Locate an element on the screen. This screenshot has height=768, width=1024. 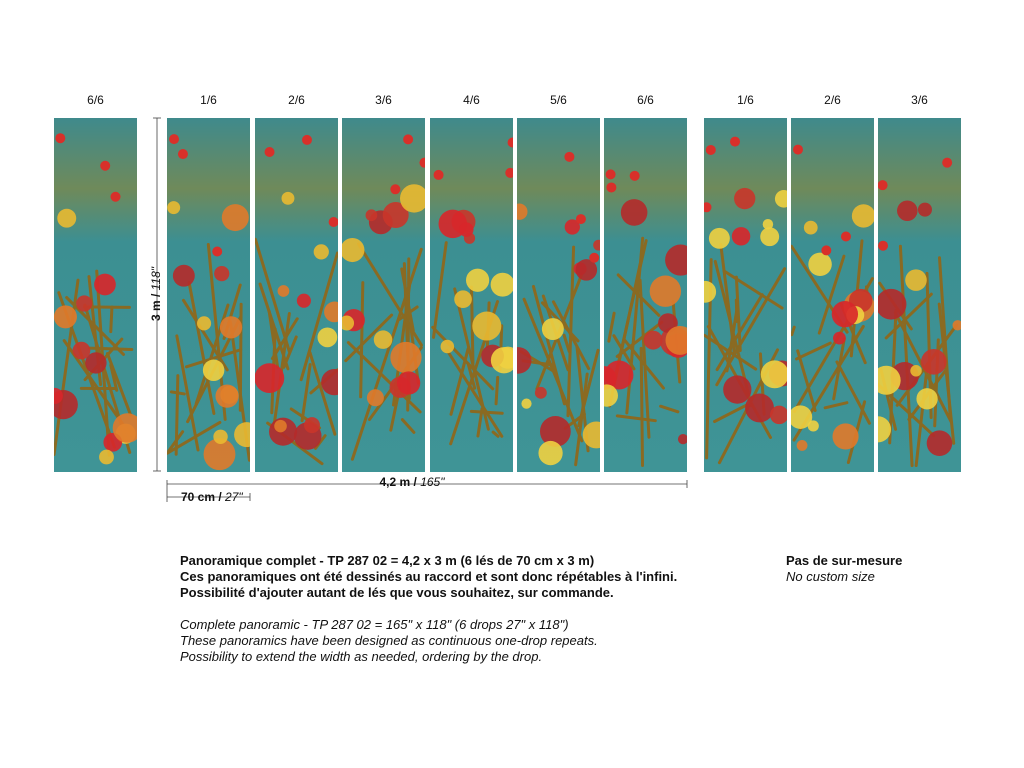
panel-label: 2/6 is located at coordinates (832, 100).